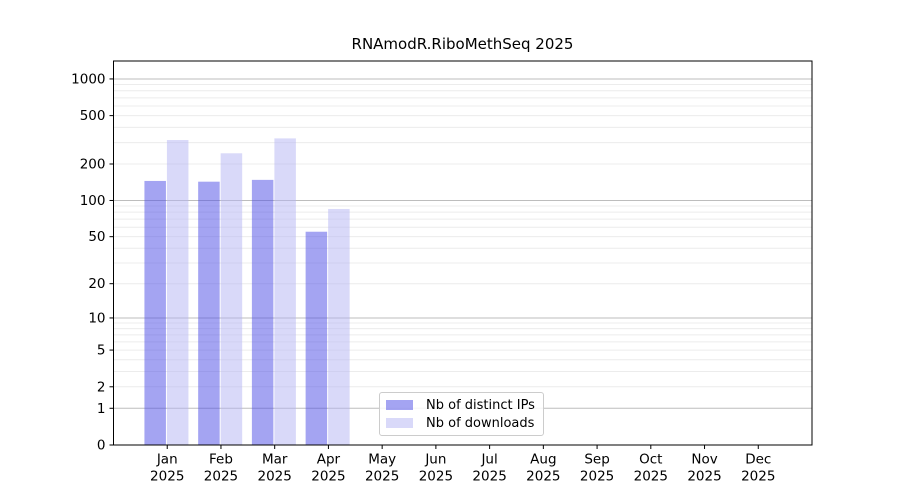 Image resolution: width=900 pixels, height=500 pixels. I want to click on x-tick-label-month: Jun, so click(435, 460).